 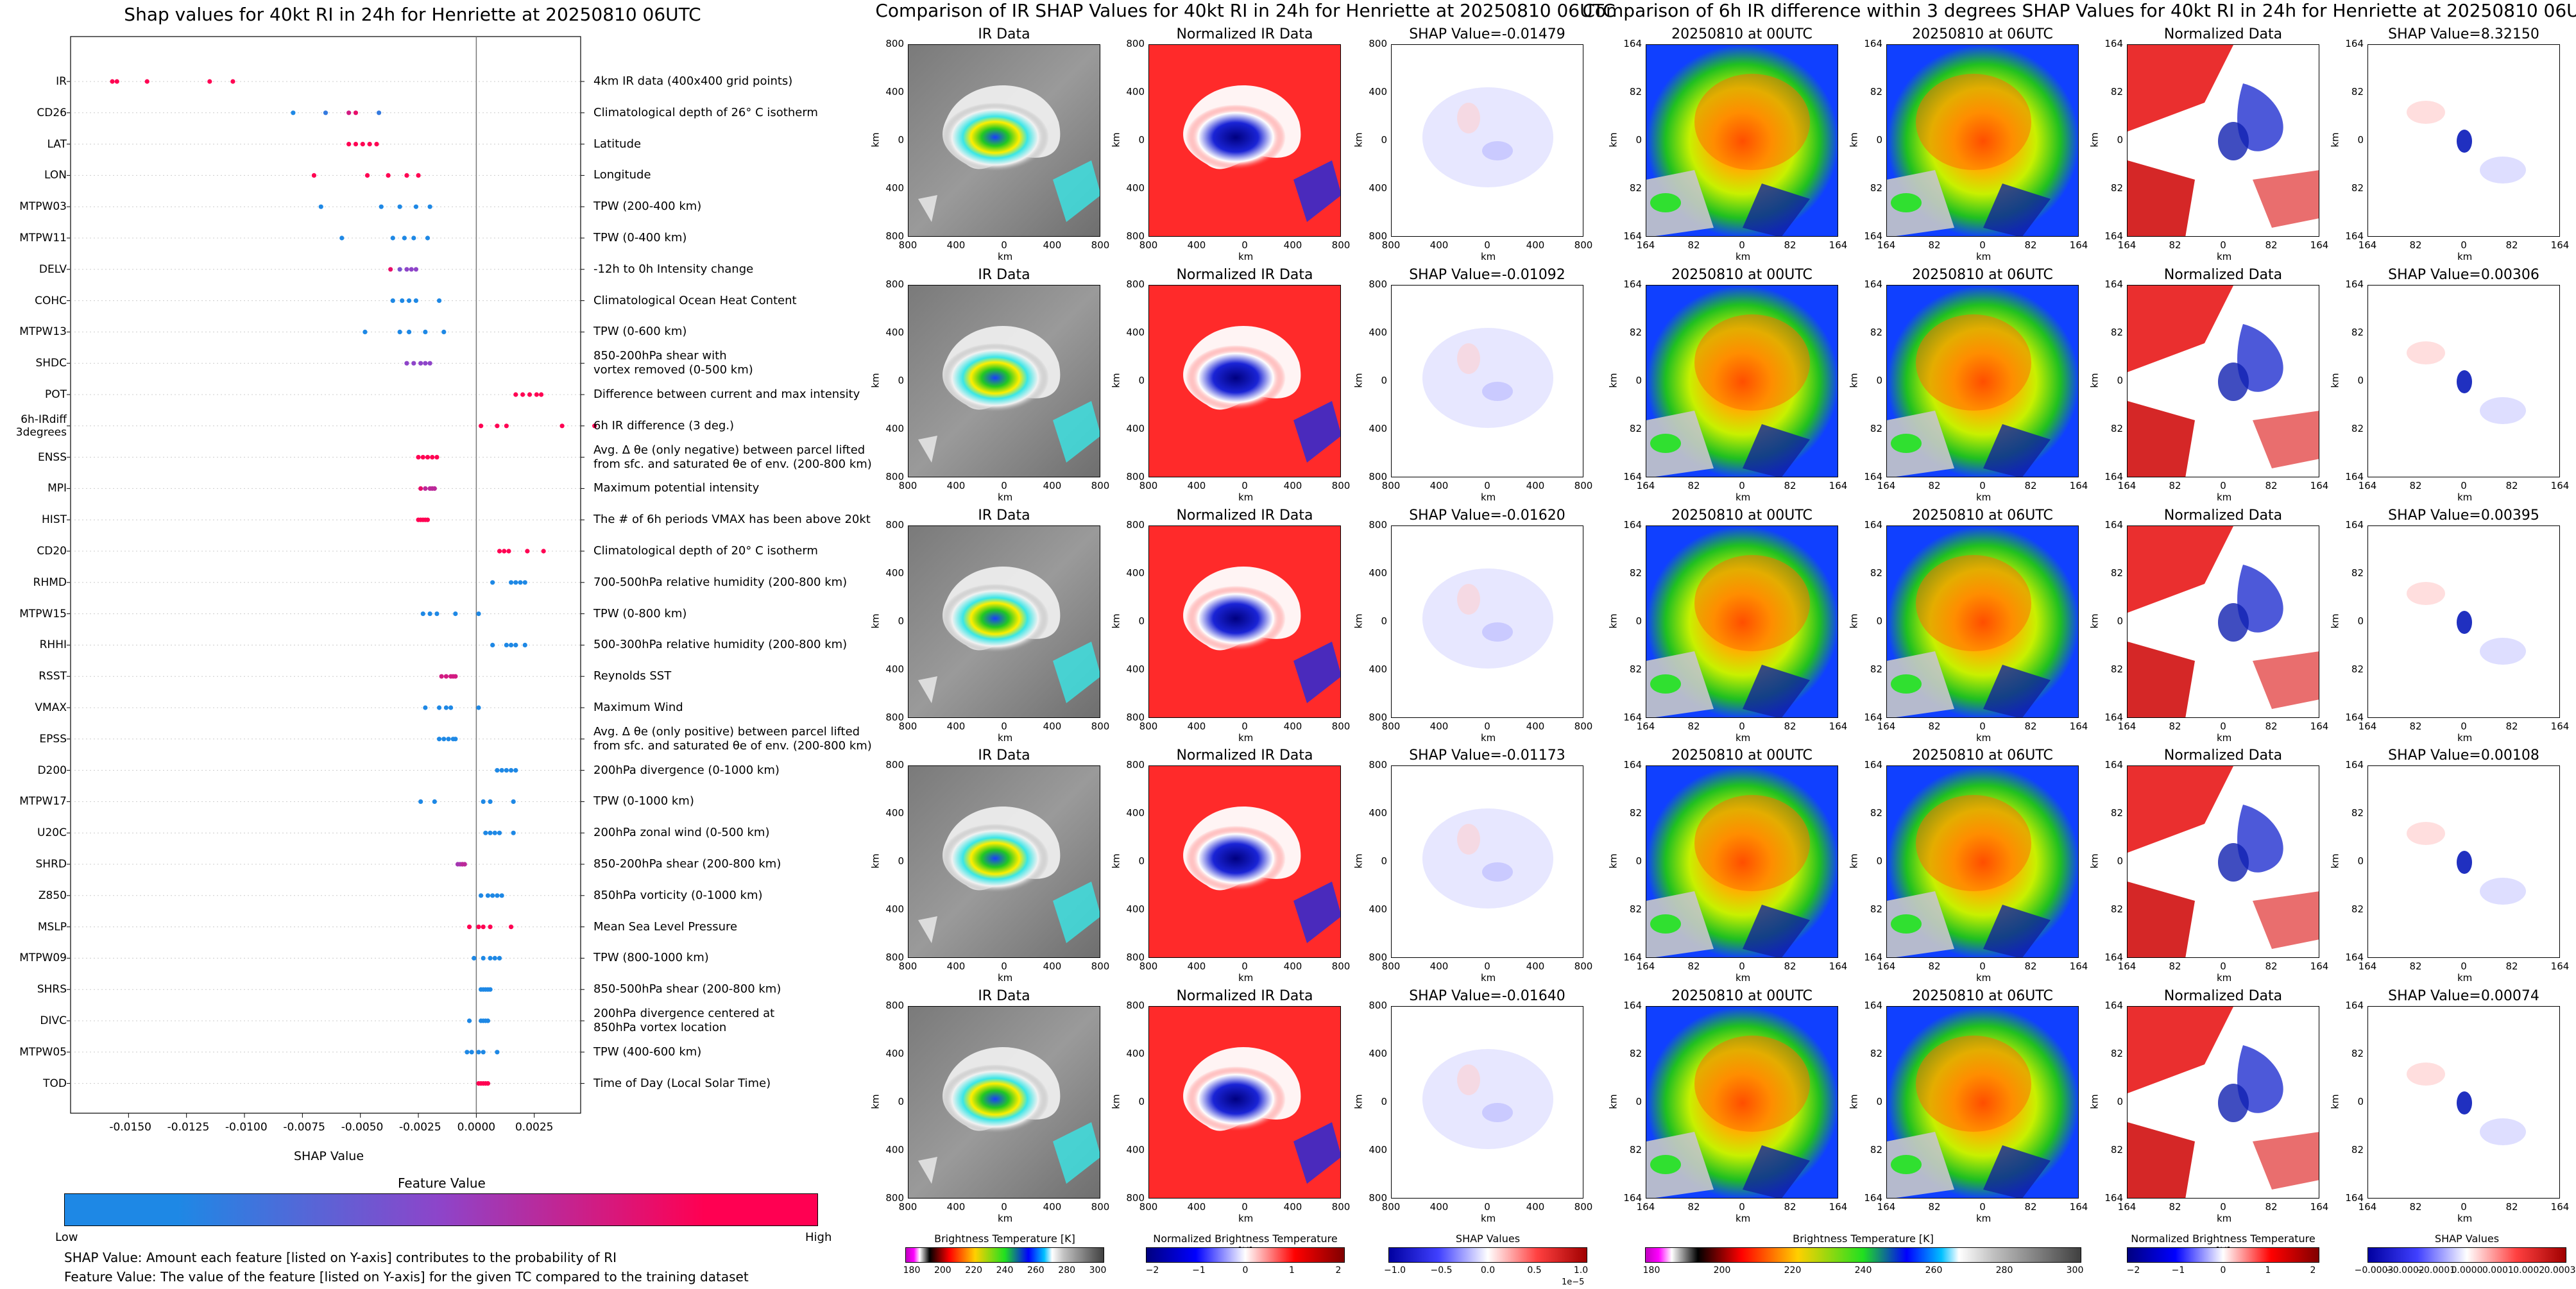 What do you see at coordinates (1358, 380) in the screenshot?
I see `shap-ylabel: km` at bounding box center [1358, 380].